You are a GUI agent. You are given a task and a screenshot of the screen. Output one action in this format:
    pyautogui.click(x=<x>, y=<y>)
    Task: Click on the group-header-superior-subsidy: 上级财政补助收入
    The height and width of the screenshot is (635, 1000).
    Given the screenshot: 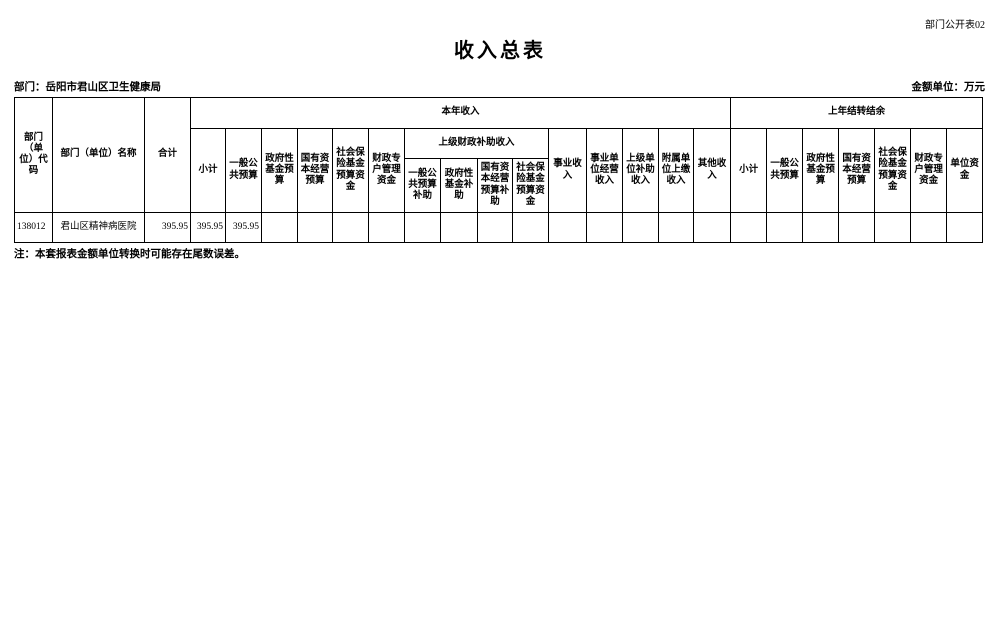 What is the action you would take?
    pyautogui.click(x=476, y=143)
    